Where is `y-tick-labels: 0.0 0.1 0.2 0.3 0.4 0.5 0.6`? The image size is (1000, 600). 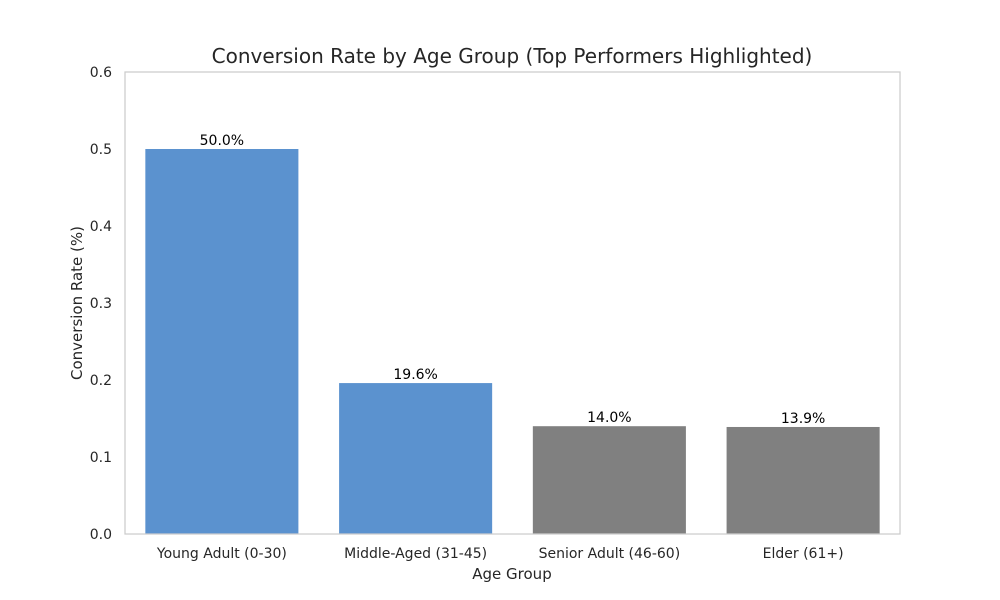 y-tick-labels: 0.0 0.1 0.2 0.3 0.4 0.5 0.6 is located at coordinates (101, 304).